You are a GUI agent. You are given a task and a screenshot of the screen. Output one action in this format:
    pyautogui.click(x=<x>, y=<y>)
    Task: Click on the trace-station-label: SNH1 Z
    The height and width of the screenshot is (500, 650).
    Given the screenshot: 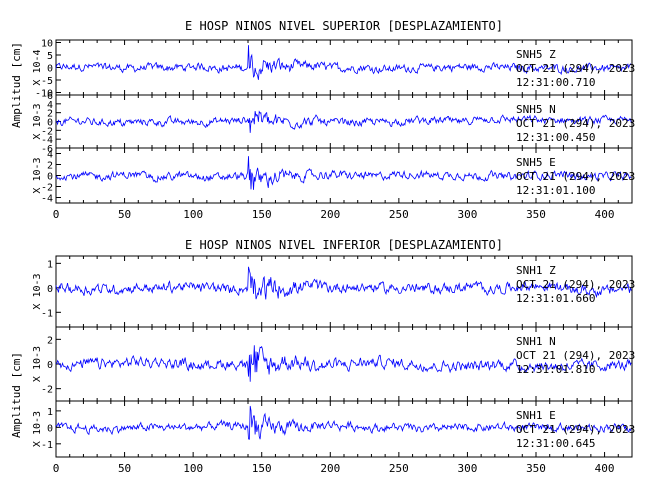 What is the action you would take?
    pyautogui.click(x=536, y=270)
    